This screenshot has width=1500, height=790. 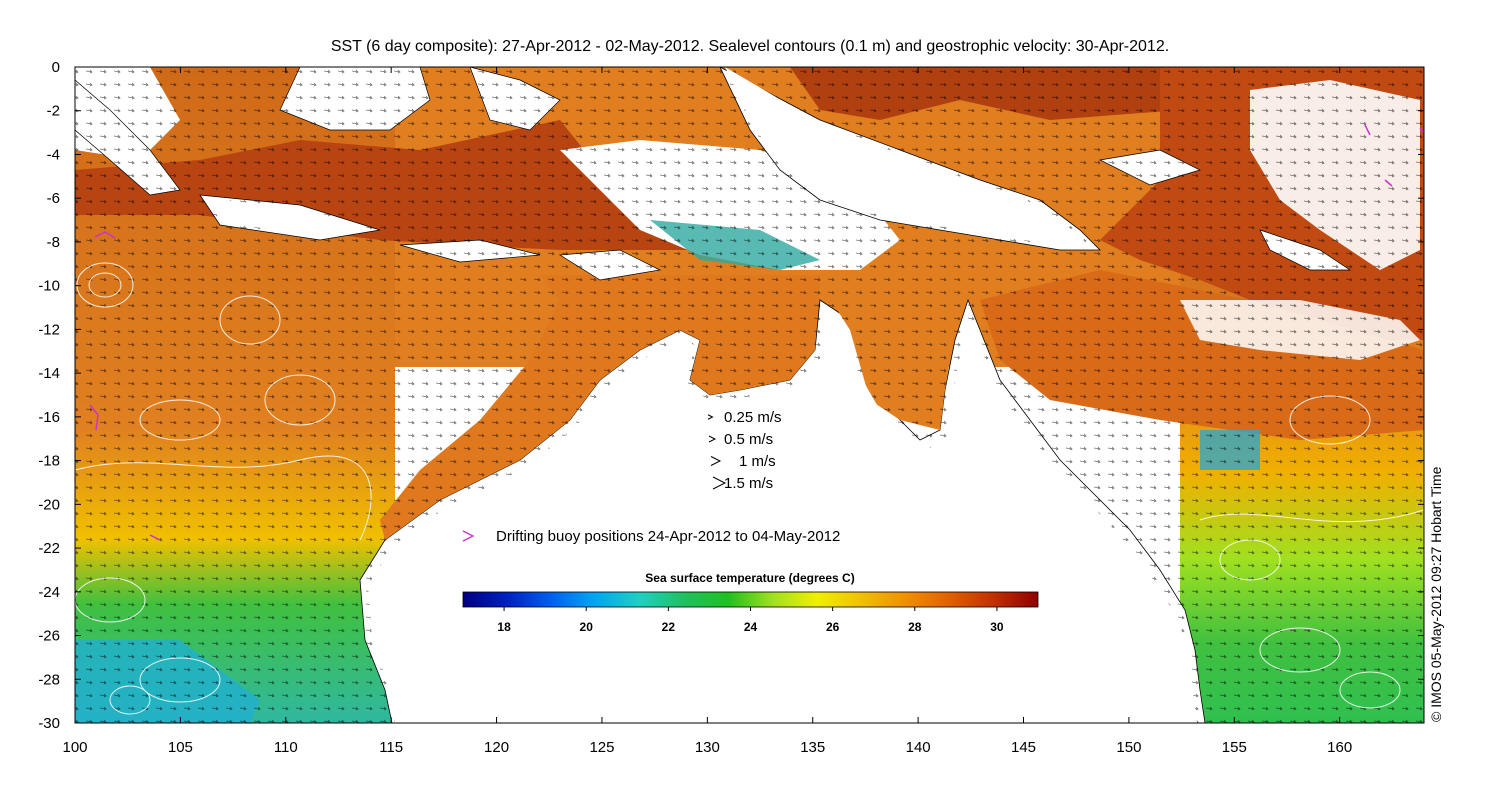 What do you see at coordinates (1339, 747) in the screenshot?
I see `x-tick-label: 160` at bounding box center [1339, 747].